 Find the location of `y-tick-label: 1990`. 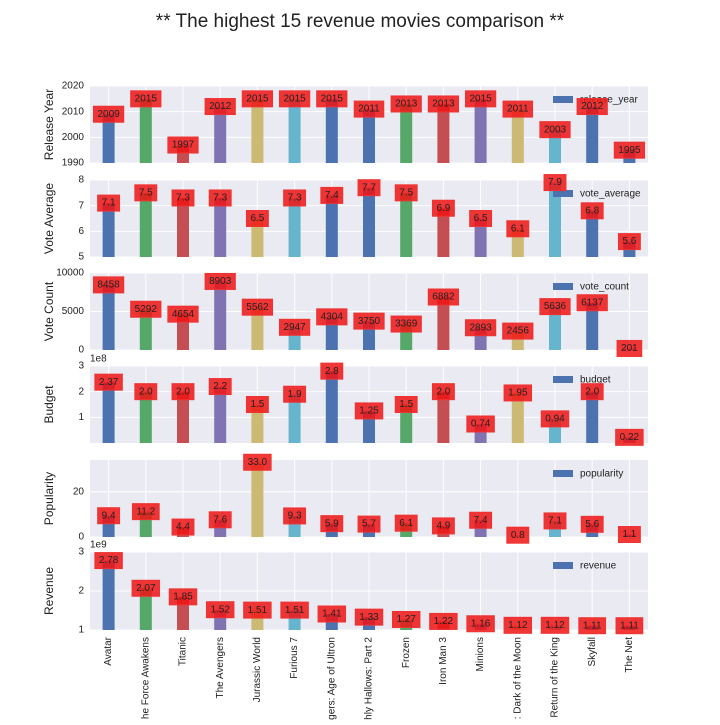

y-tick-label: 1990 is located at coordinates (73, 163).